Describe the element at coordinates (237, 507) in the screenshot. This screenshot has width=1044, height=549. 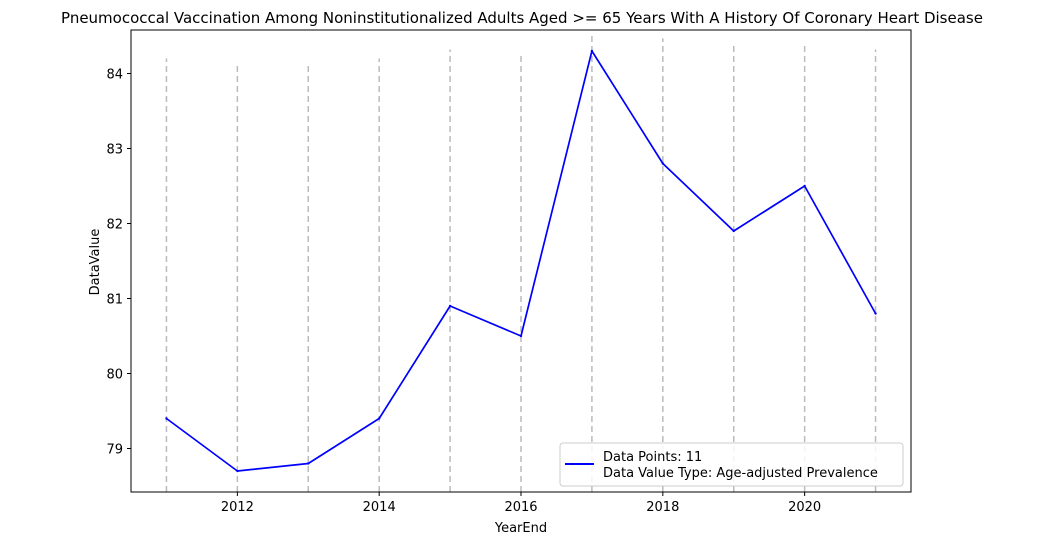
I see `x-tick-label-2012: 2012` at that location.